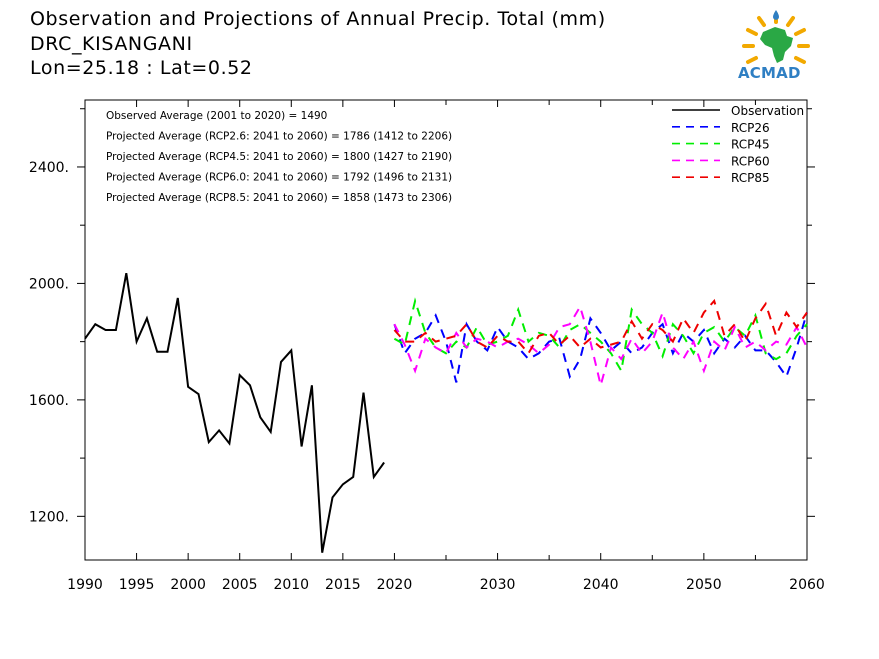 The height and width of the screenshot is (659, 879). What do you see at coordinates (395, 585) in the screenshot?
I see `x-tick-label: 2020` at bounding box center [395, 585].